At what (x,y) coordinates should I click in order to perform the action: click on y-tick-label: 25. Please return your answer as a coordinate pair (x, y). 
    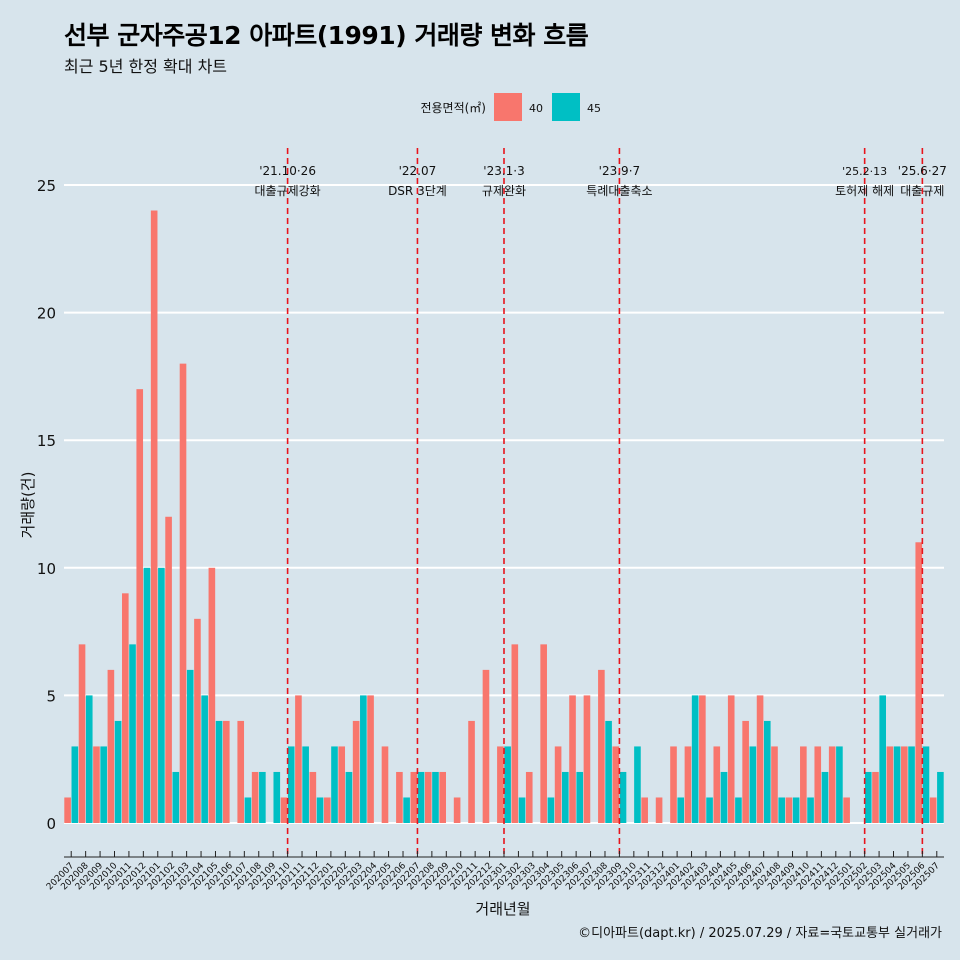
    Looking at the image, I should click on (46, 186).